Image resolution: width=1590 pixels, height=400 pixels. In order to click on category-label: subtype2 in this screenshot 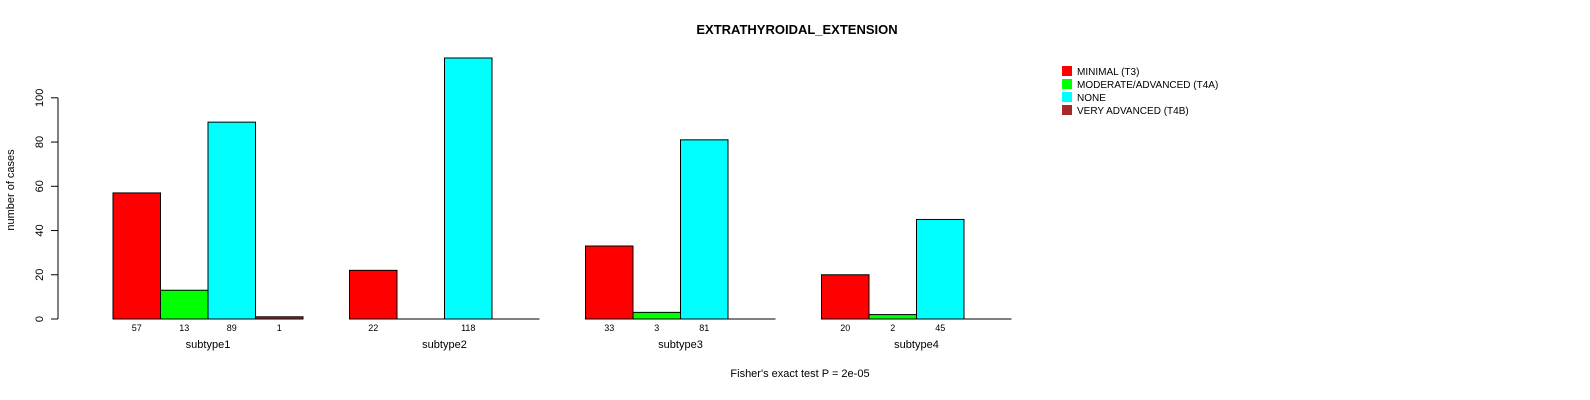, I will do `click(444, 345)`.